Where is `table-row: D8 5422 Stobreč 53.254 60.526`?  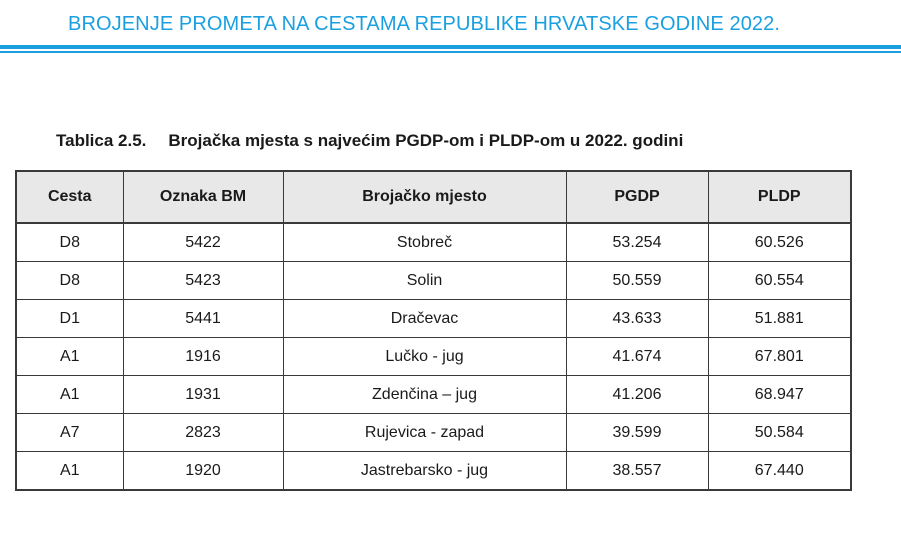
table-row: D8 5422 Stobreč 53.254 60.526 is located at coordinates (433, 242).